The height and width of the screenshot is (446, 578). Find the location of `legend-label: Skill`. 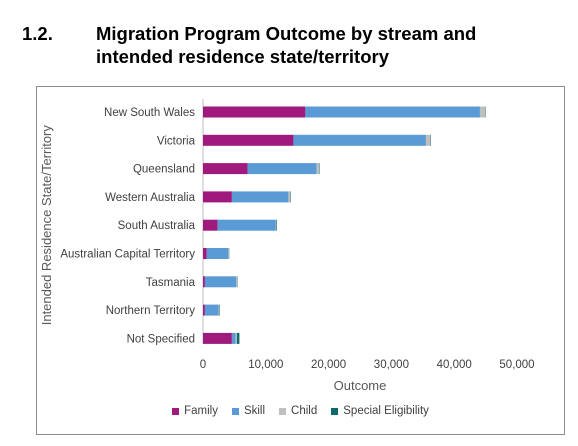

legend-label: Skill is located at coordinates (254, 411).